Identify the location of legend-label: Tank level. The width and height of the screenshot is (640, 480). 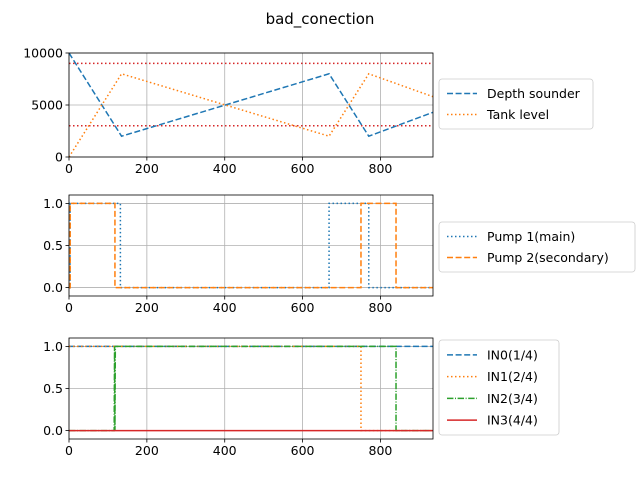
(517, 114).